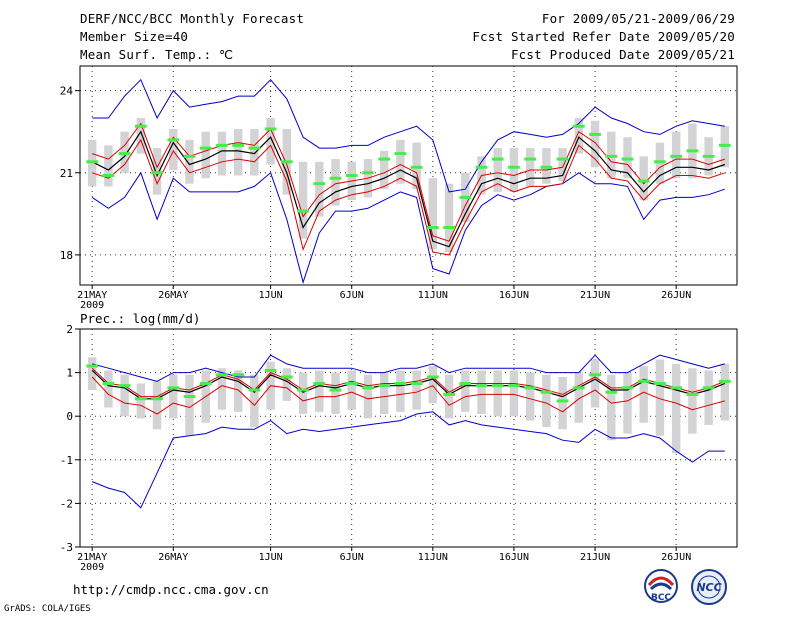 The height and width of the screenshot is (618, 800). Describe the element at coordinates (661, 598) in the screenshot. I see `svg-text: BCC` at that location.